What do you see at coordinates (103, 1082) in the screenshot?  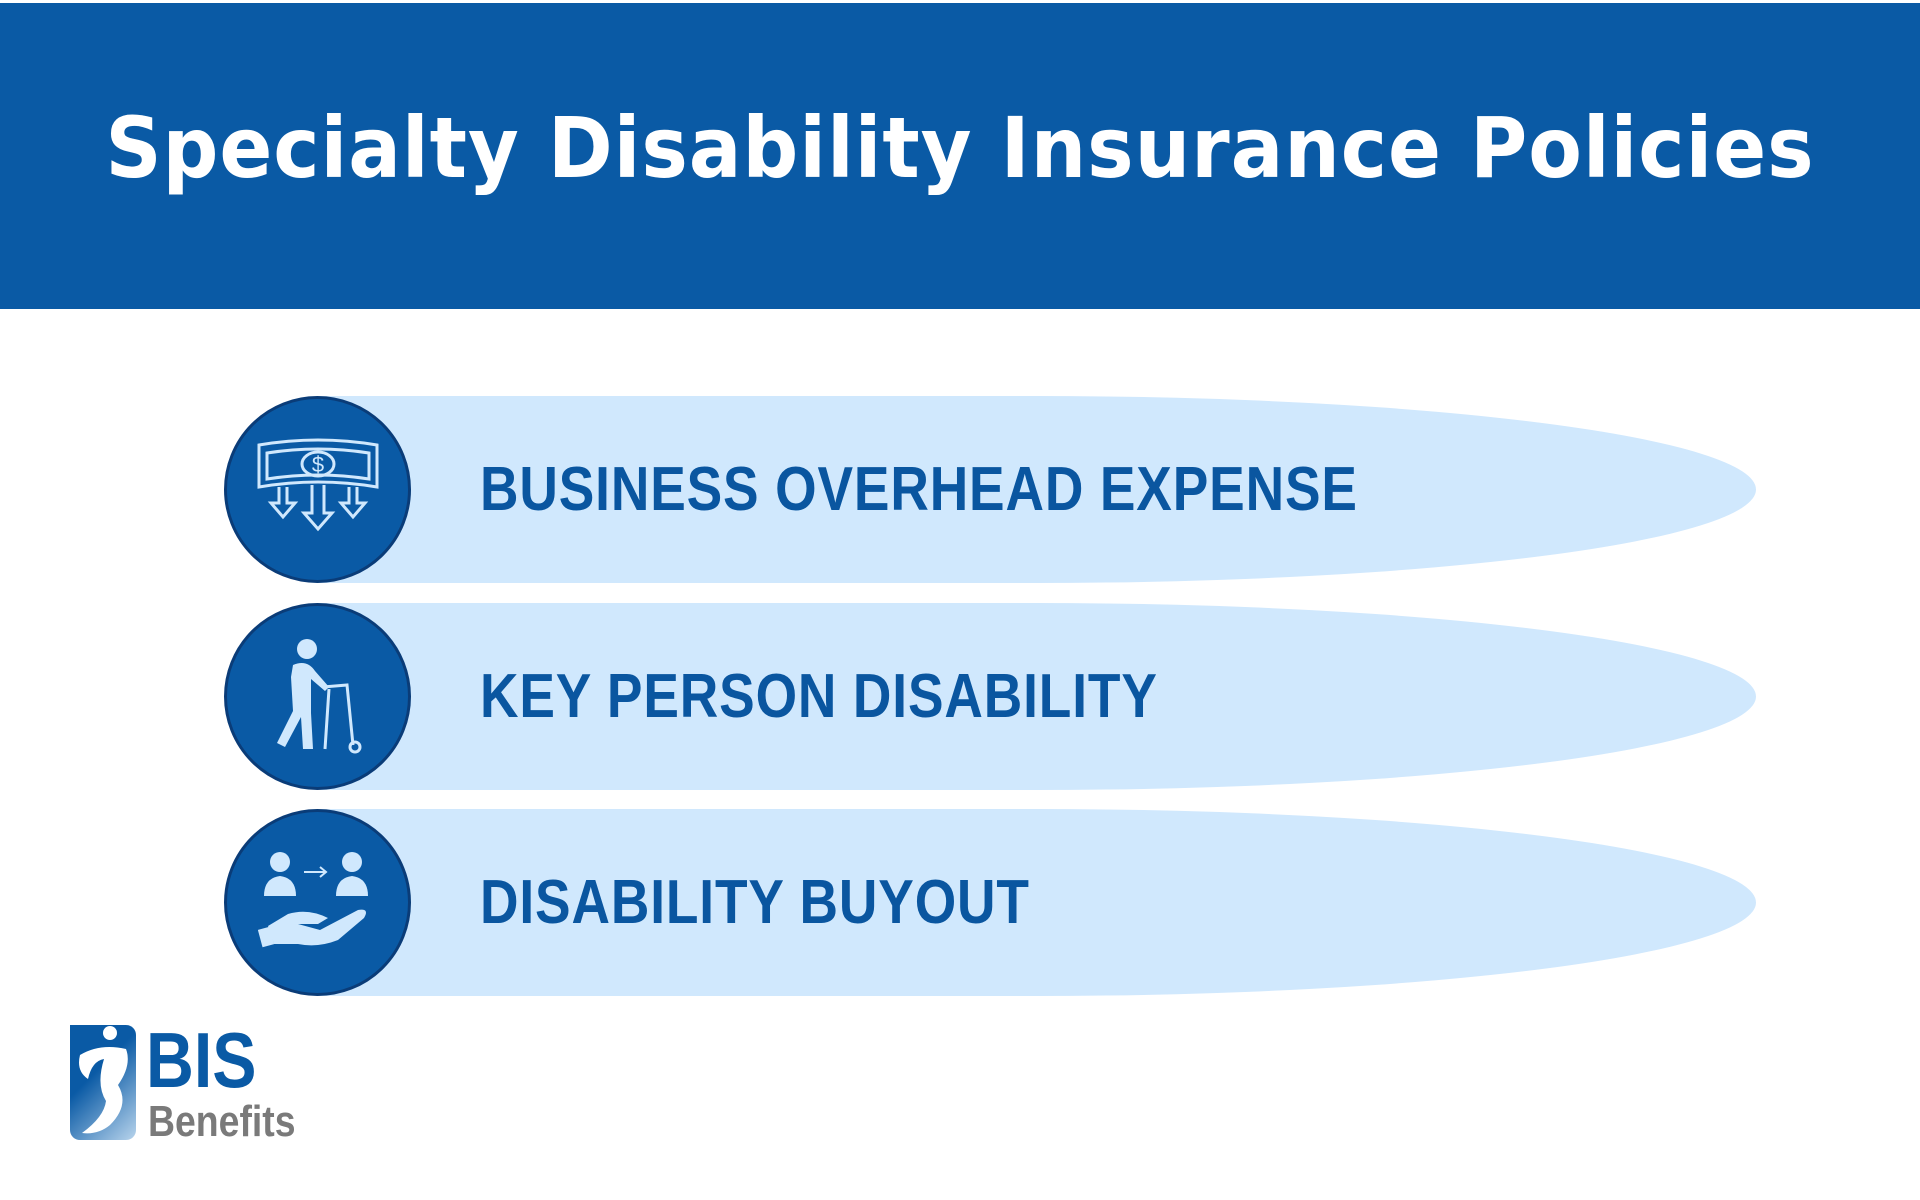 I see `runner-logo-icon` at bounding box center [103, 1082].